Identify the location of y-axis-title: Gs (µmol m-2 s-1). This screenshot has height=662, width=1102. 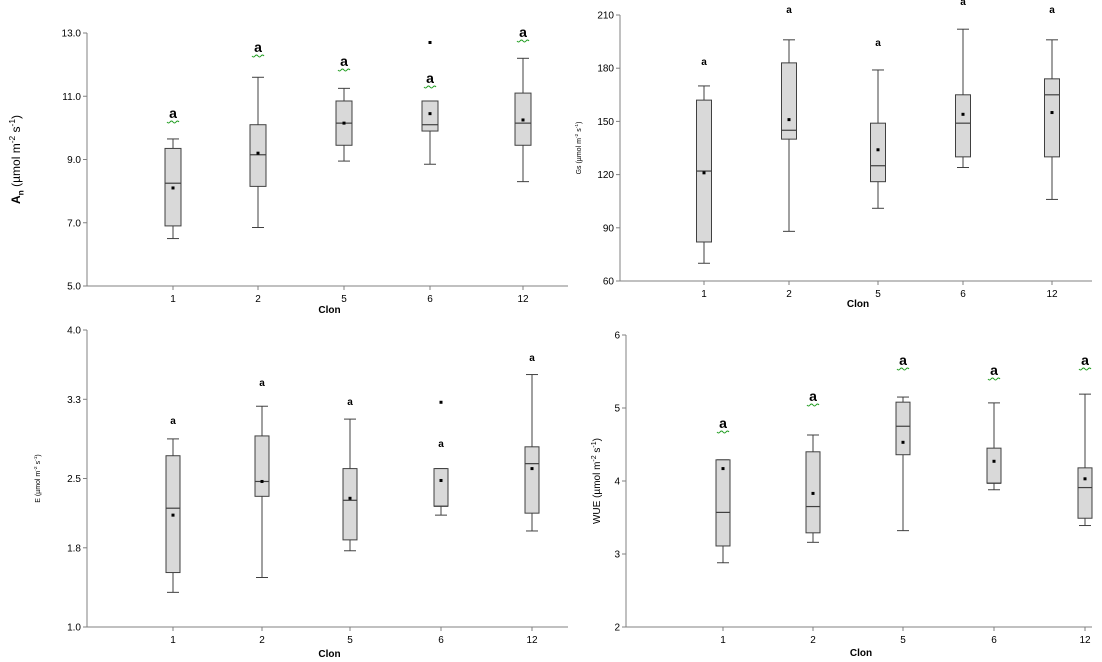
(578, 148).